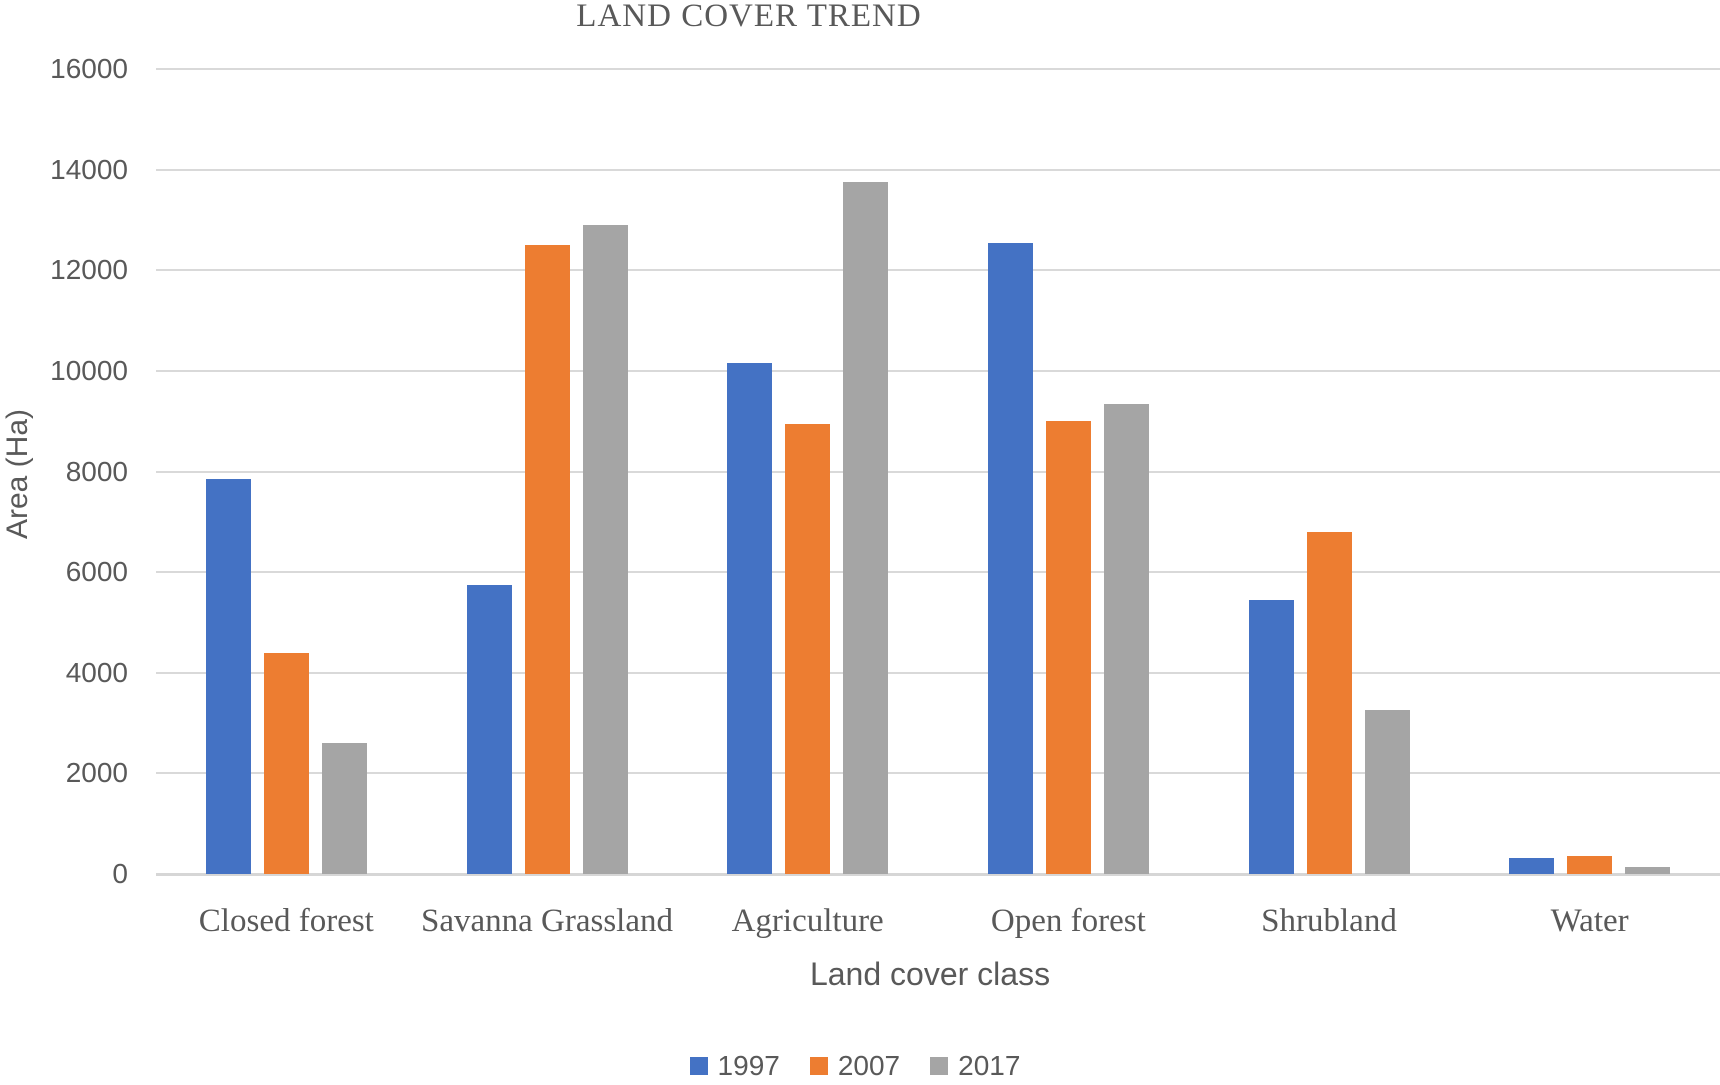 The width and height of the screenshot is (1720, 1085). I want to click on bar-1997-savanna-grassland, so click(489, 729).